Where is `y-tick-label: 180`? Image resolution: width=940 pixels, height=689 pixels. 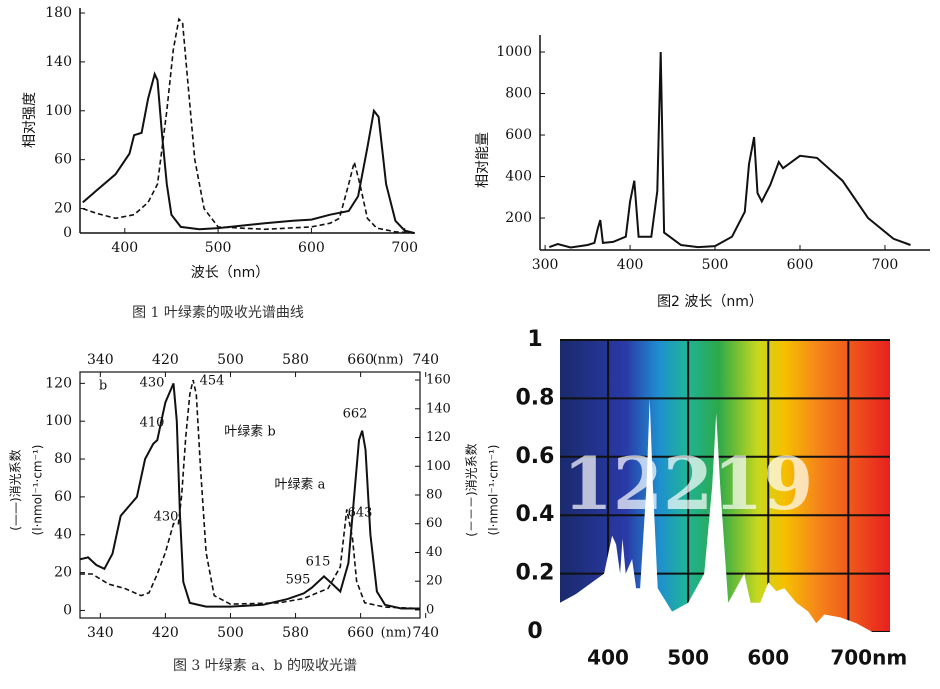
y-tick-label: 180 is located at coordinates (58, 13).